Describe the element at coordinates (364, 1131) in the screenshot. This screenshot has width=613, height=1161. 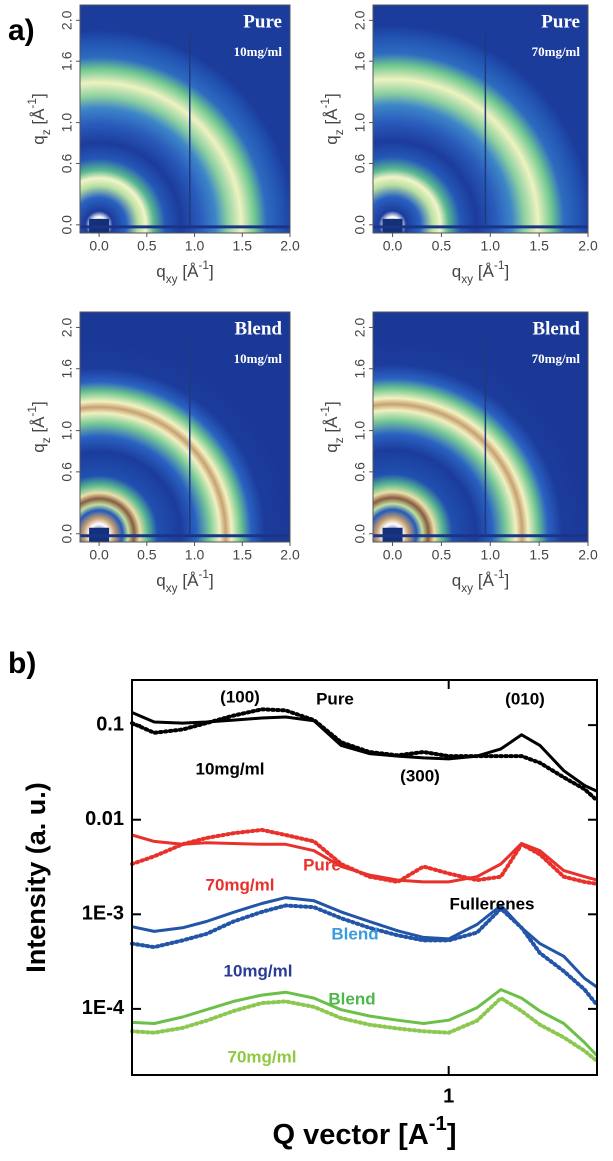
I see `axis-label: Q vector [A-1]` at that location.